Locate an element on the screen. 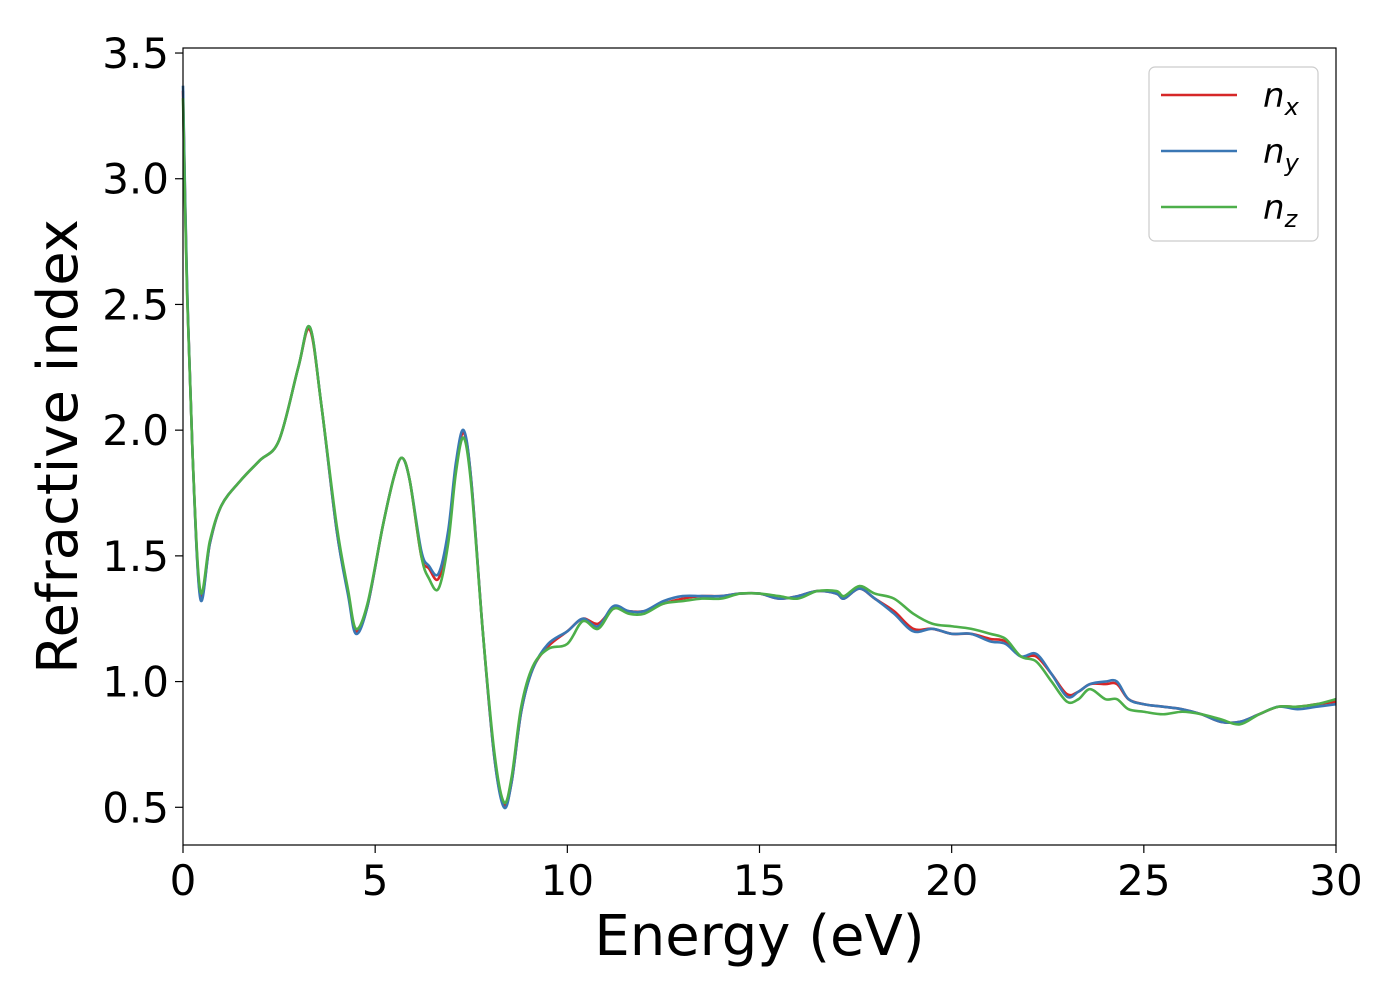 This screenshot has height=1000, width=1400. y-tick-label: 3.0 is located at coordinates (135, 179).